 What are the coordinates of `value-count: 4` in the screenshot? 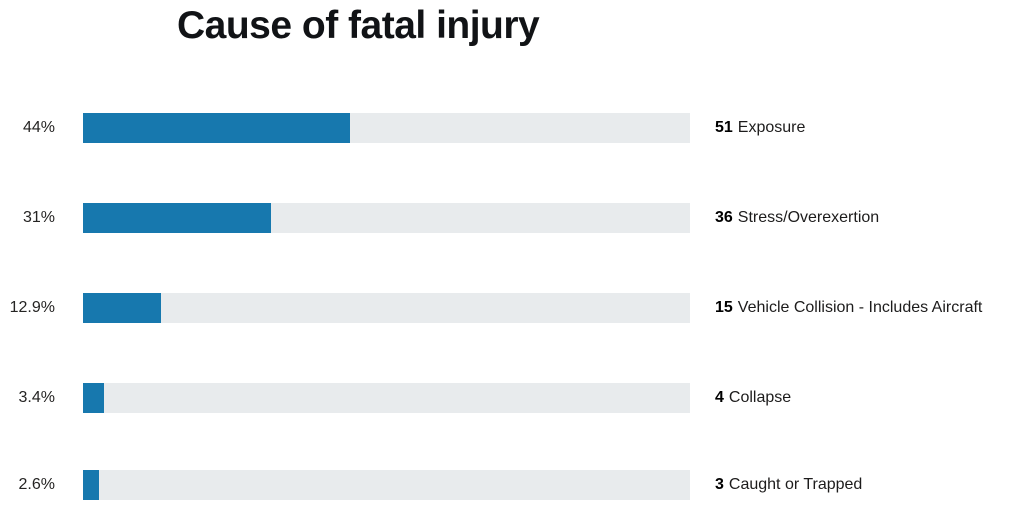 It's located at (719, 397).